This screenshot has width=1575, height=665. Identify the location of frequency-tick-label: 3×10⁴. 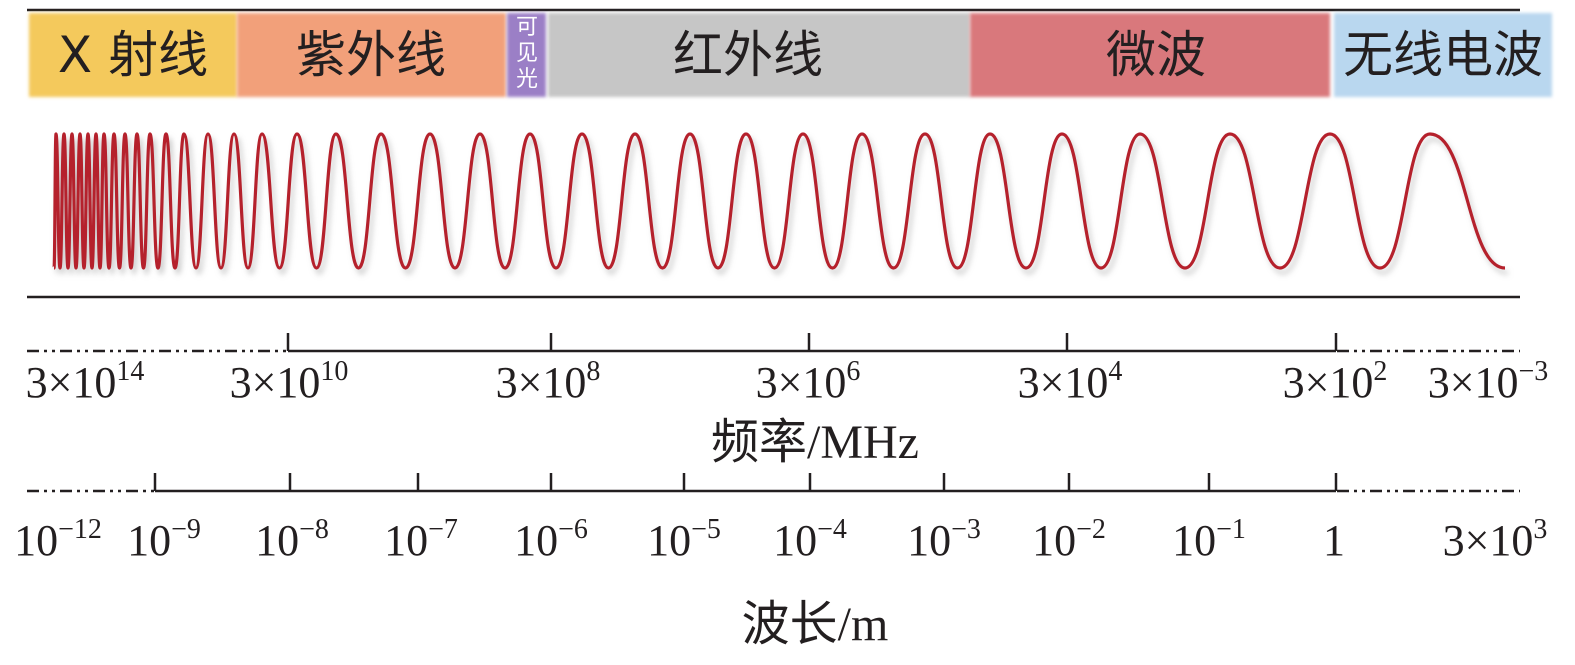
(1070, 381).